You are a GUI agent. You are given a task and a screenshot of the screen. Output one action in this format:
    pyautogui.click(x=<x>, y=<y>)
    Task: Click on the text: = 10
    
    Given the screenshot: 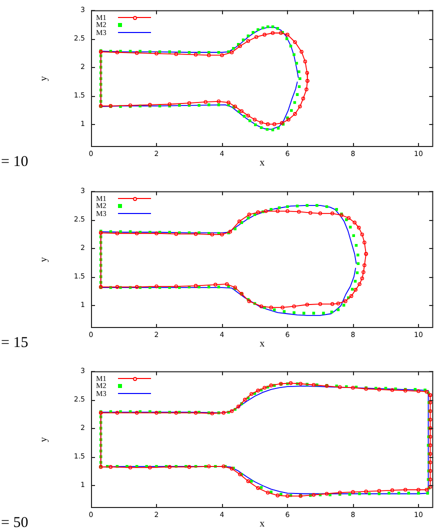 What is the action you would take?
    pyautogui.click(x=14, y=162)
    